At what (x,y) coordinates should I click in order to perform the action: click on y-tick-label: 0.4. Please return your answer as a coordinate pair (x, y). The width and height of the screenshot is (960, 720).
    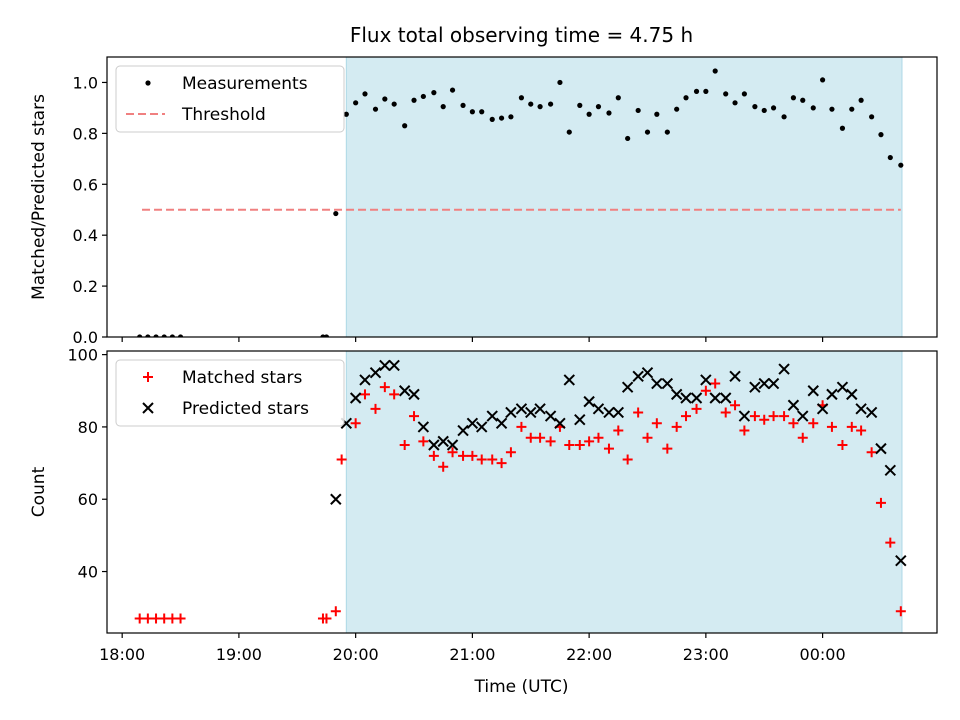
    Looking at the image, I should click on (85, 235).